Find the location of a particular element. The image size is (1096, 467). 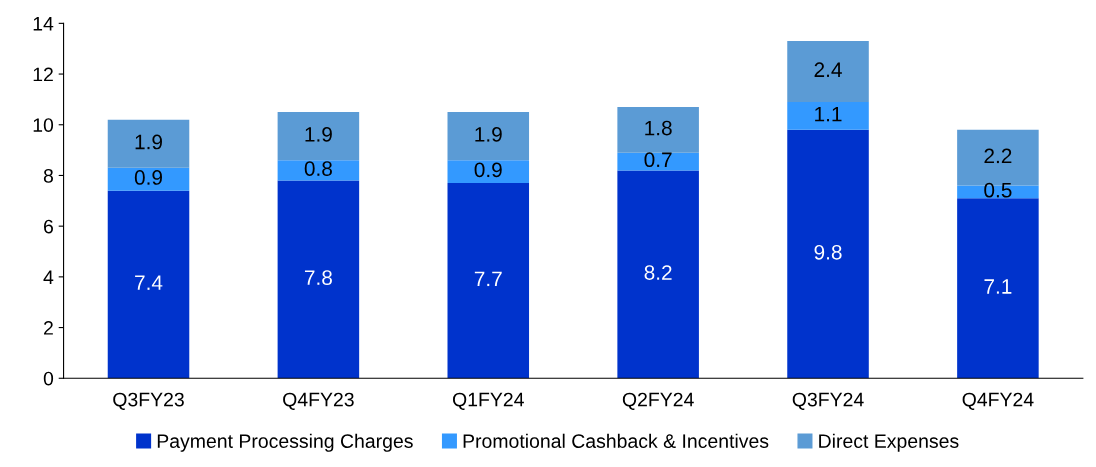

data-label: 0.5 is located at coordinates (998, 190).